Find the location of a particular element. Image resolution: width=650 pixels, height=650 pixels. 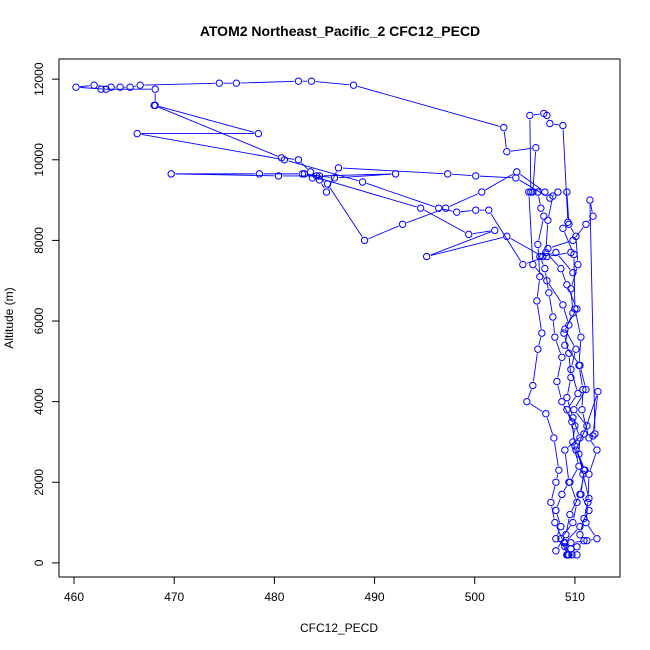

x-tick-label: 500 is located at coordinates (475, 597).